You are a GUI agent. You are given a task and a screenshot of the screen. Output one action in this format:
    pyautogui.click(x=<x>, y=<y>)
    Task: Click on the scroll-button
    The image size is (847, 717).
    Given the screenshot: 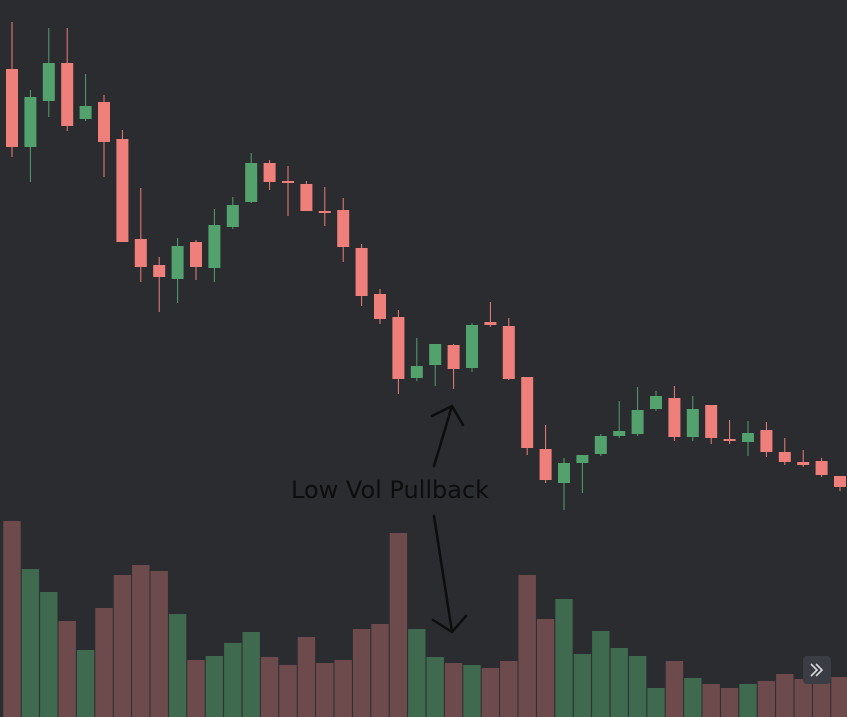 What is the action you would take?
    pyautogui.click(x=817, y=670)
    